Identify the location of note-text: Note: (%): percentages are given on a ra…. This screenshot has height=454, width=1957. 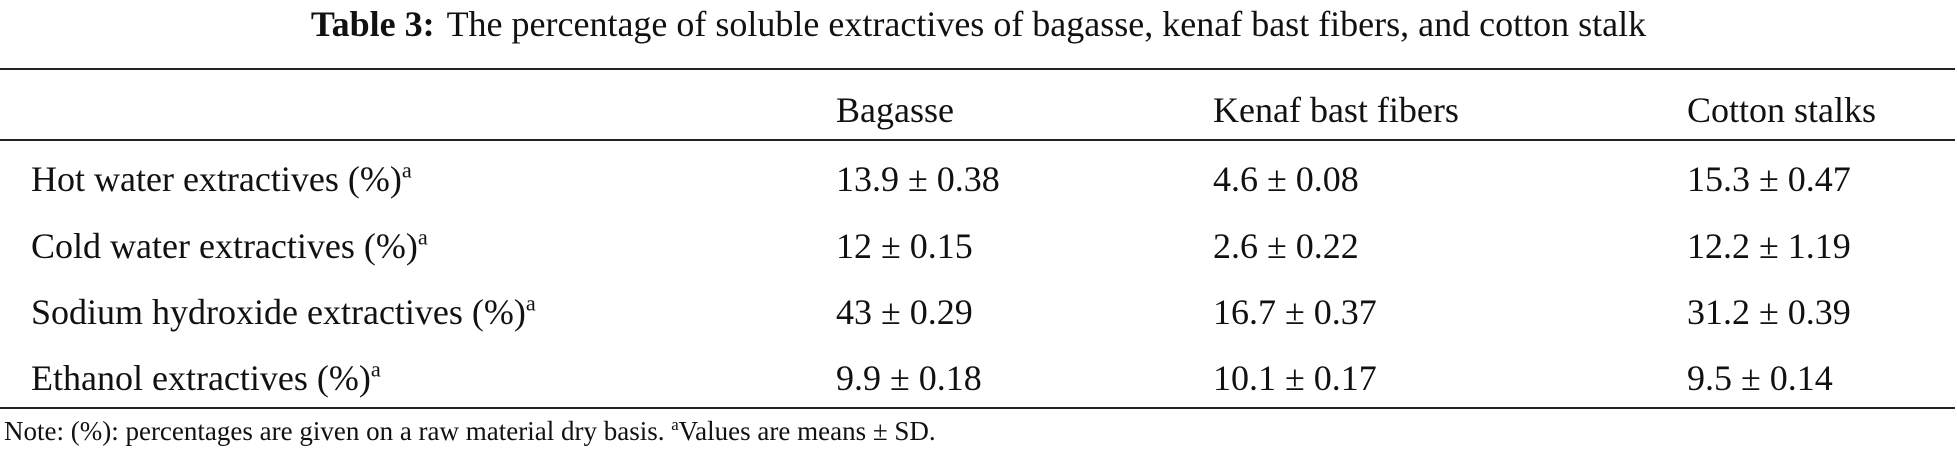
(334, 431).